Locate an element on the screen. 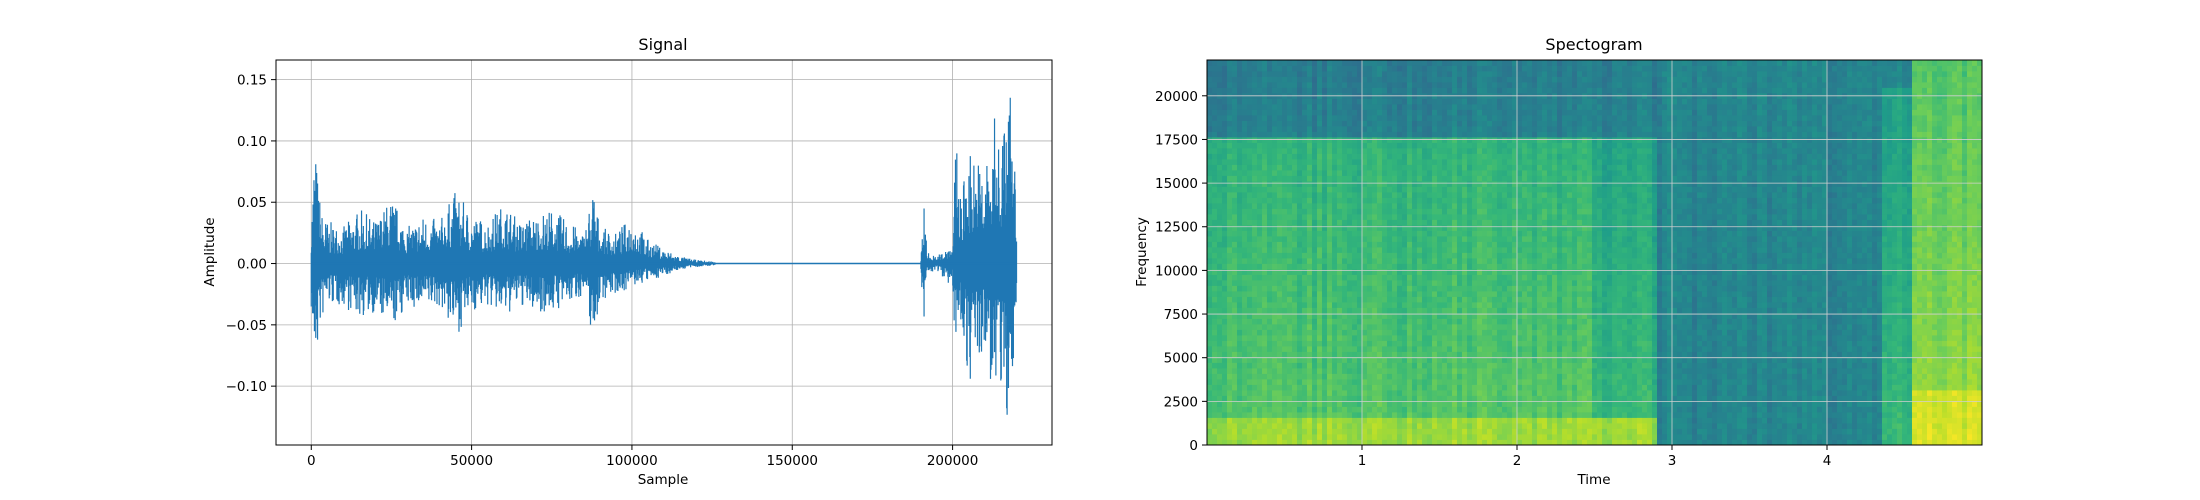  signal-x-tick-label: 150000 is located at coordinates (792, 461).